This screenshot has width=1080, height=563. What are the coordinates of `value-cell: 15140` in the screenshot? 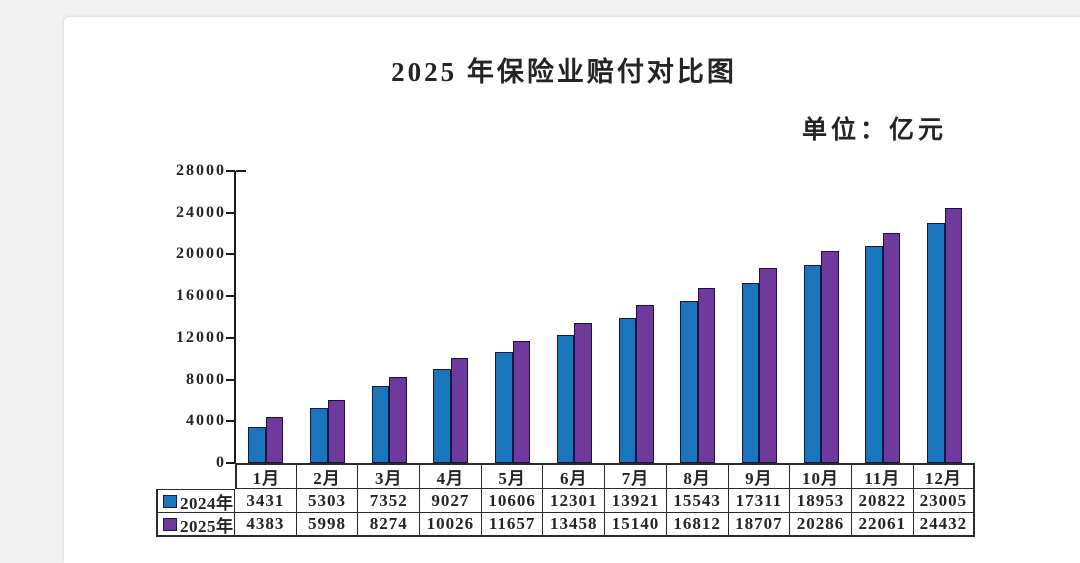 It's located at (636, 525).